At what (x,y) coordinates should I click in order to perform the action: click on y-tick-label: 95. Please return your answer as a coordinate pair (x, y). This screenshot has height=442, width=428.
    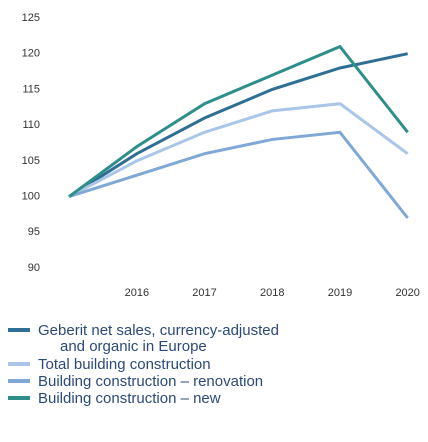
    Looking at the image, I should click on (34, 232).